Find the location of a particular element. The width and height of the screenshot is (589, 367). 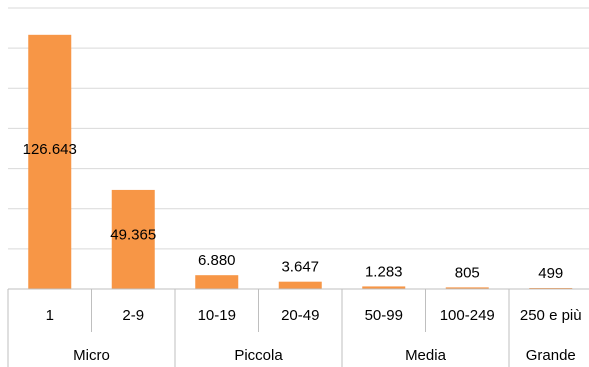

category-tick-label: 1 is located at coordinates (50, 315).